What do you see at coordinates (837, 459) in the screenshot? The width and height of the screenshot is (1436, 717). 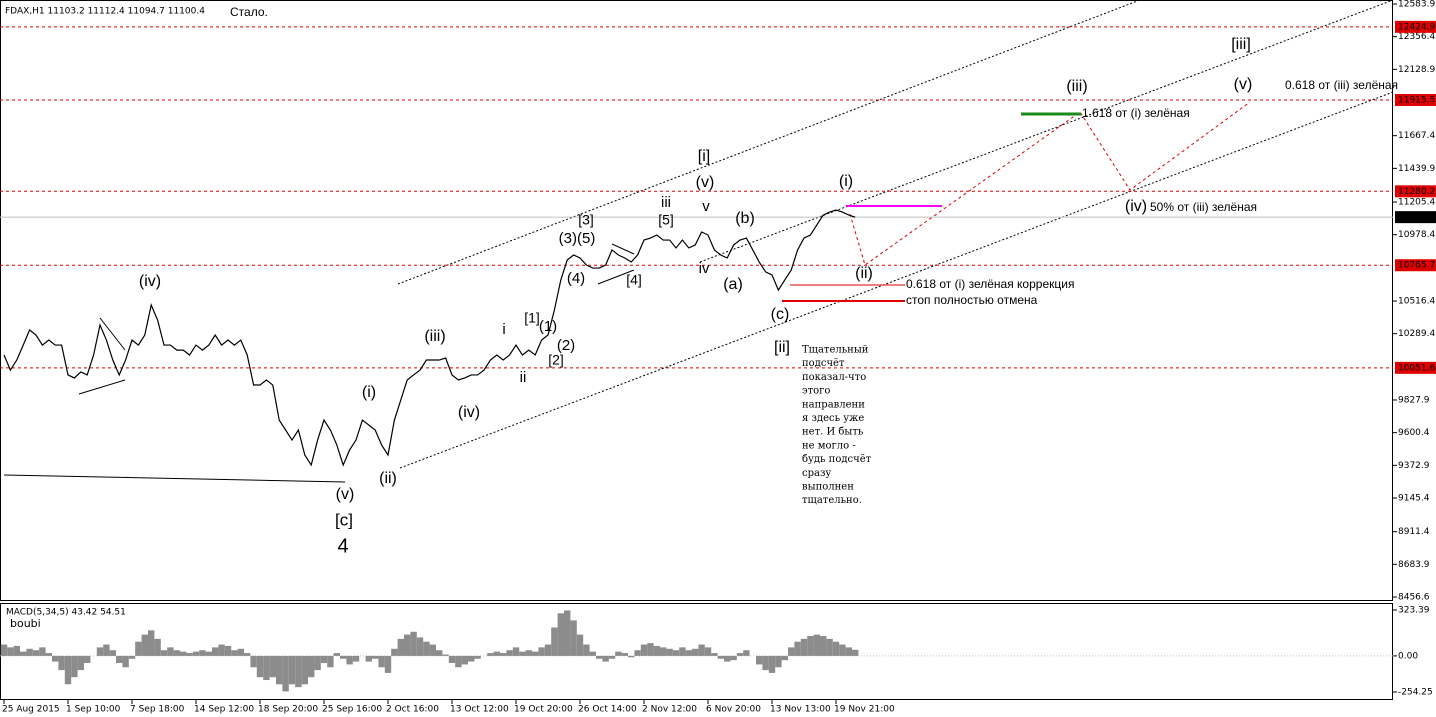 I see `comment-line: будь подсчёт` at bounding box center [837, 459].